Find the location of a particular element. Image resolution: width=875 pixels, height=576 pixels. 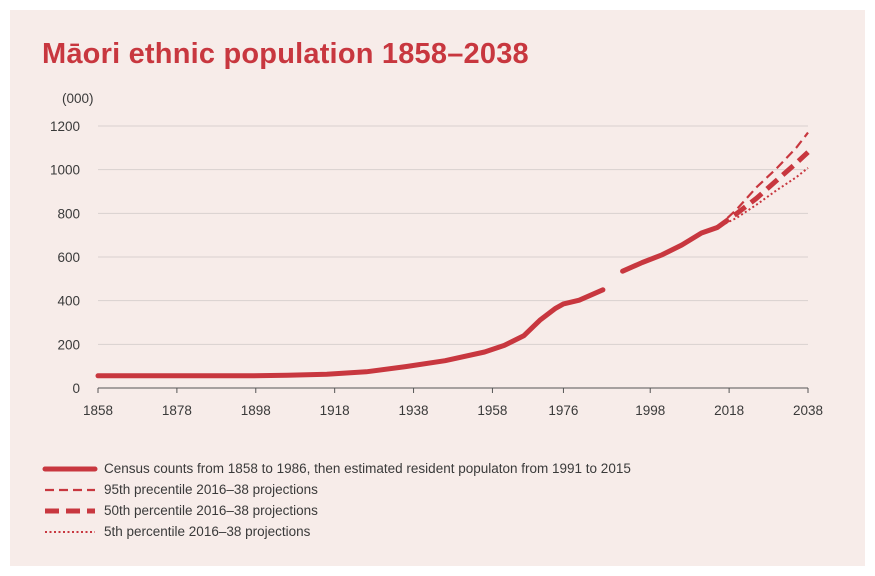

y-tick-label: 0 is located at coordinates (76, 388).